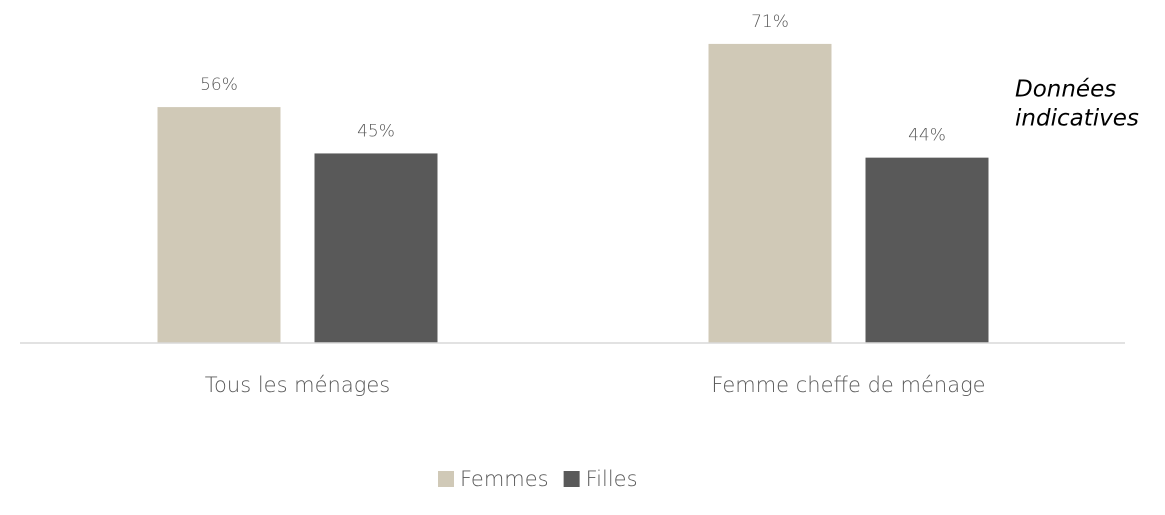 Image resolution: width=1165 pixels, height=515 pixels. What do you see at coordinates (612, 479) in the screenshot?
I see `legend-label: Filles` at bounding box center [612, 479].